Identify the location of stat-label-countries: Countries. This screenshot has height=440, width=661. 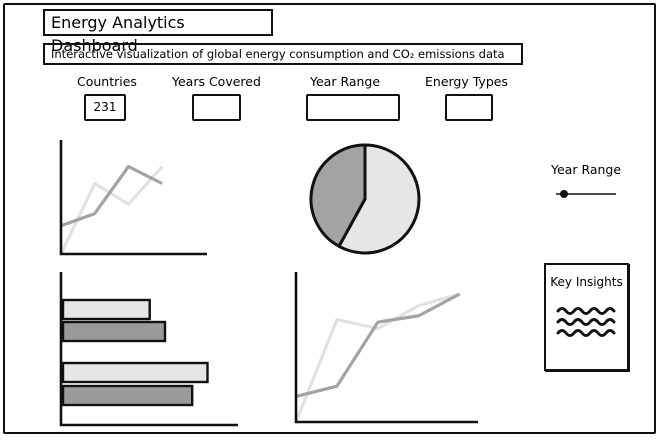
(107, 81).